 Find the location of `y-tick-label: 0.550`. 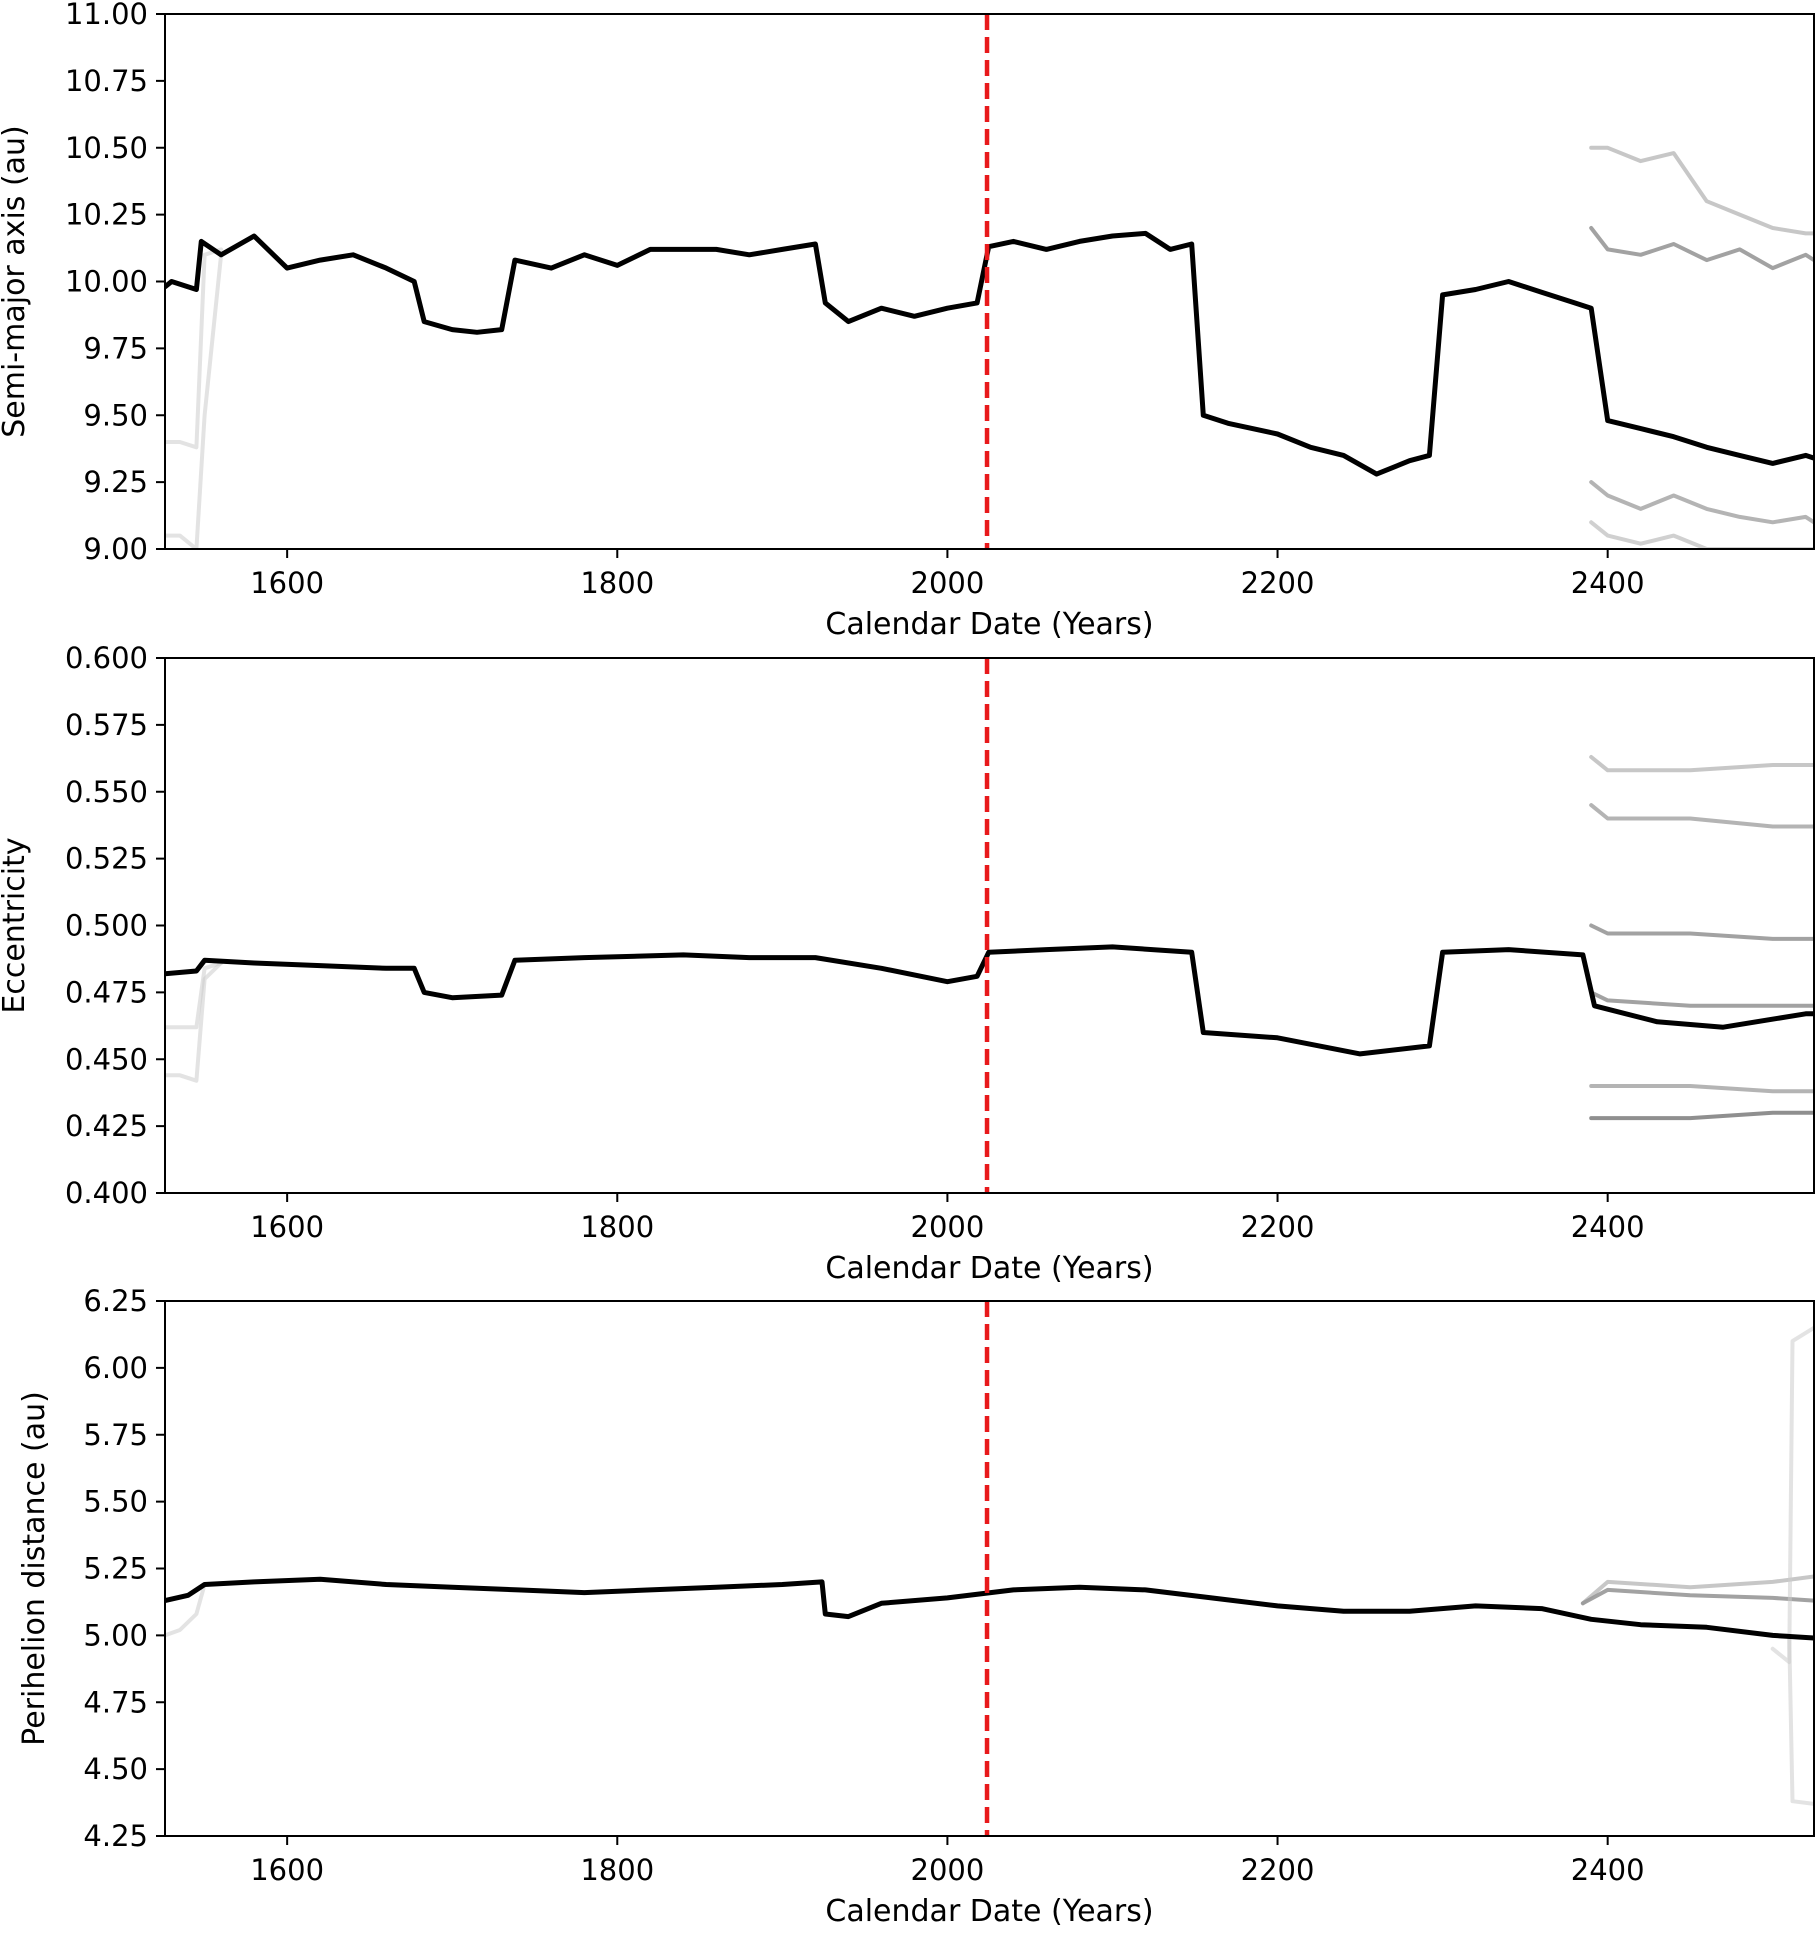

y-tick-label: 0.550 is located at coordinates (106, 792).